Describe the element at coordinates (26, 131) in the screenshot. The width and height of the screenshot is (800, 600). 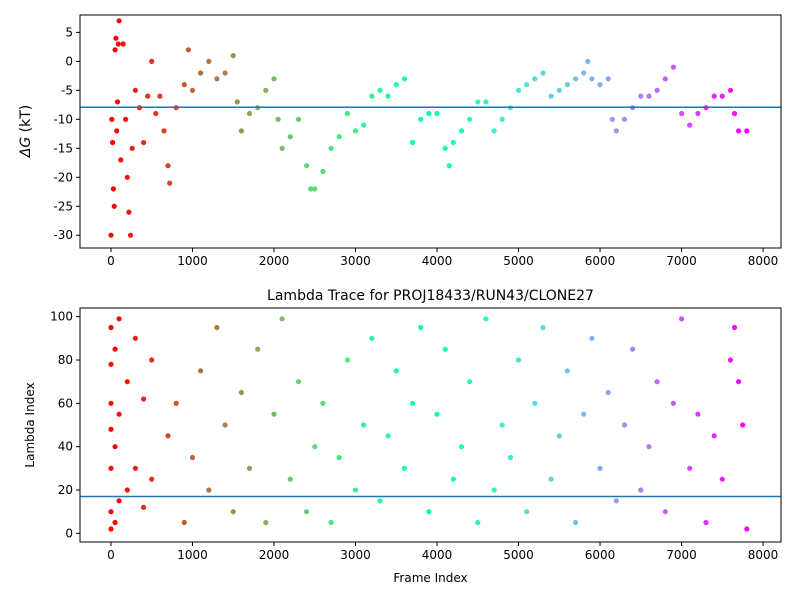
I see `delta-g-y-label: ΔG (kT)` at that location.